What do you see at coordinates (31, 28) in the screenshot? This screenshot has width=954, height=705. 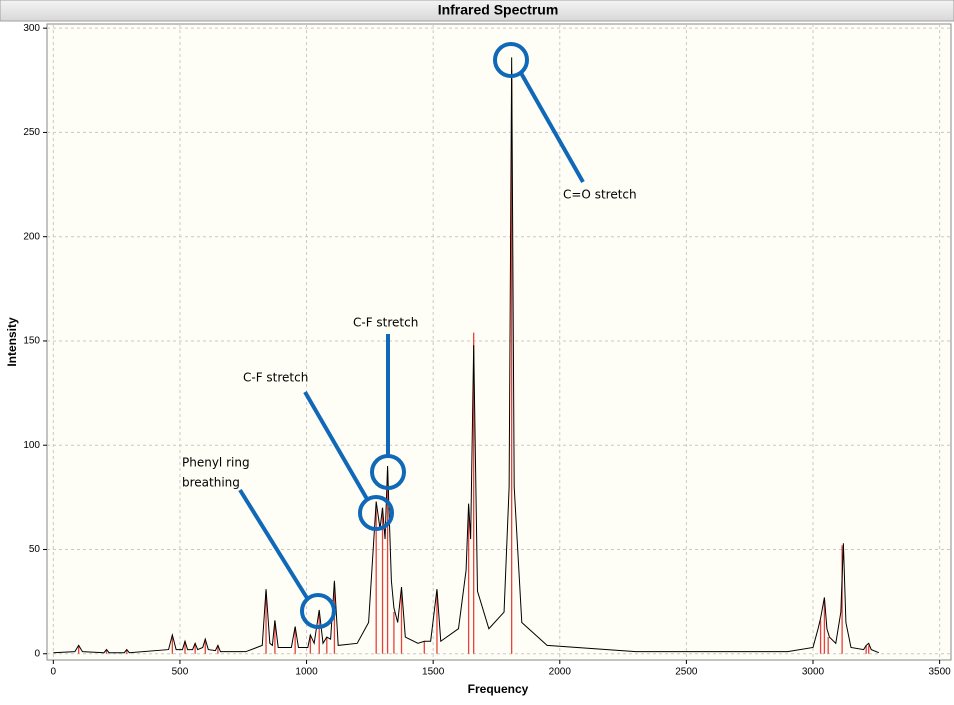 I see `y-tick-label: 300` at bounding box center [31, 28].